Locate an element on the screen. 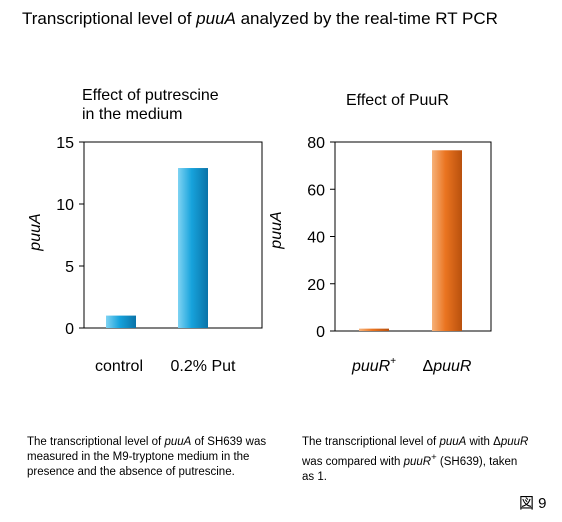  right-y-tick-label: 20 is located at coordinates (316, 285).